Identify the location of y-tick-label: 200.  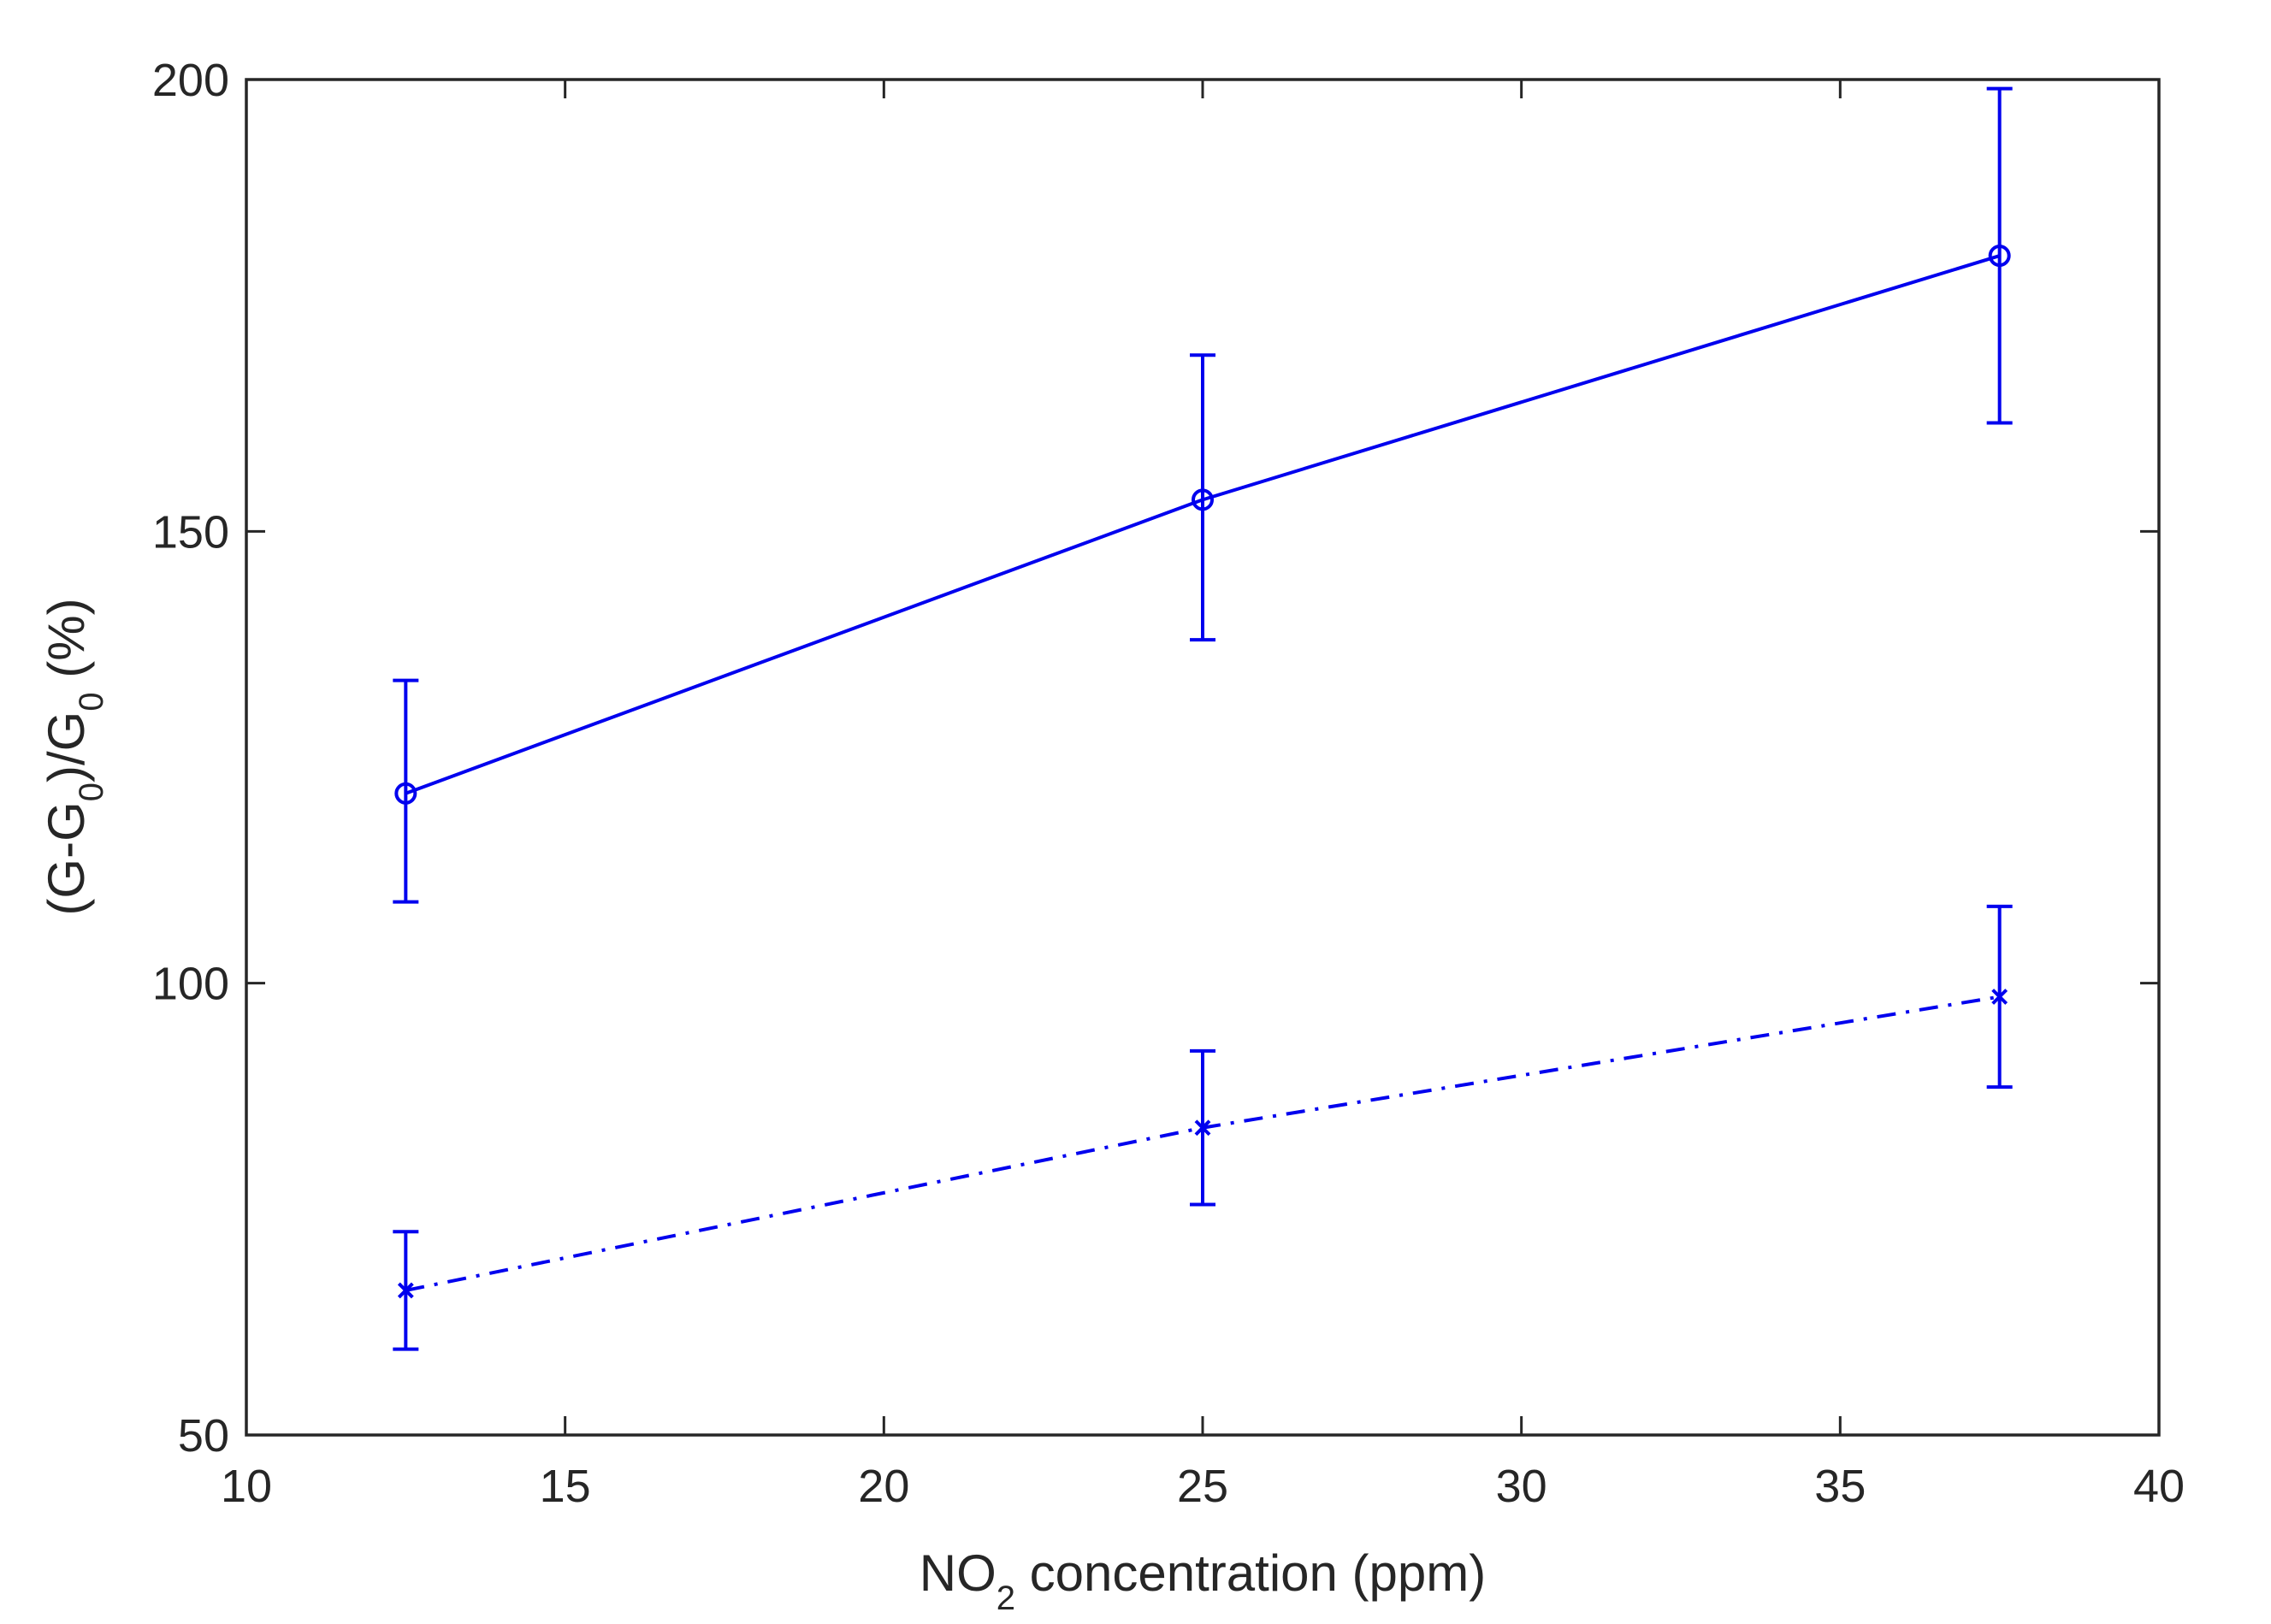
(190, 80).